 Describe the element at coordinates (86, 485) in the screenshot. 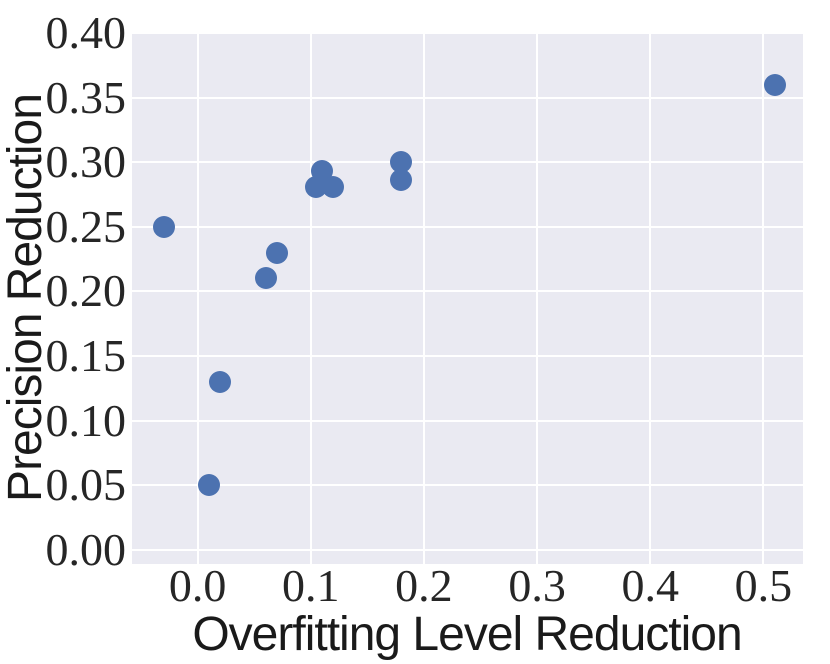

I see `y-tick-label: 0.05` at that location.